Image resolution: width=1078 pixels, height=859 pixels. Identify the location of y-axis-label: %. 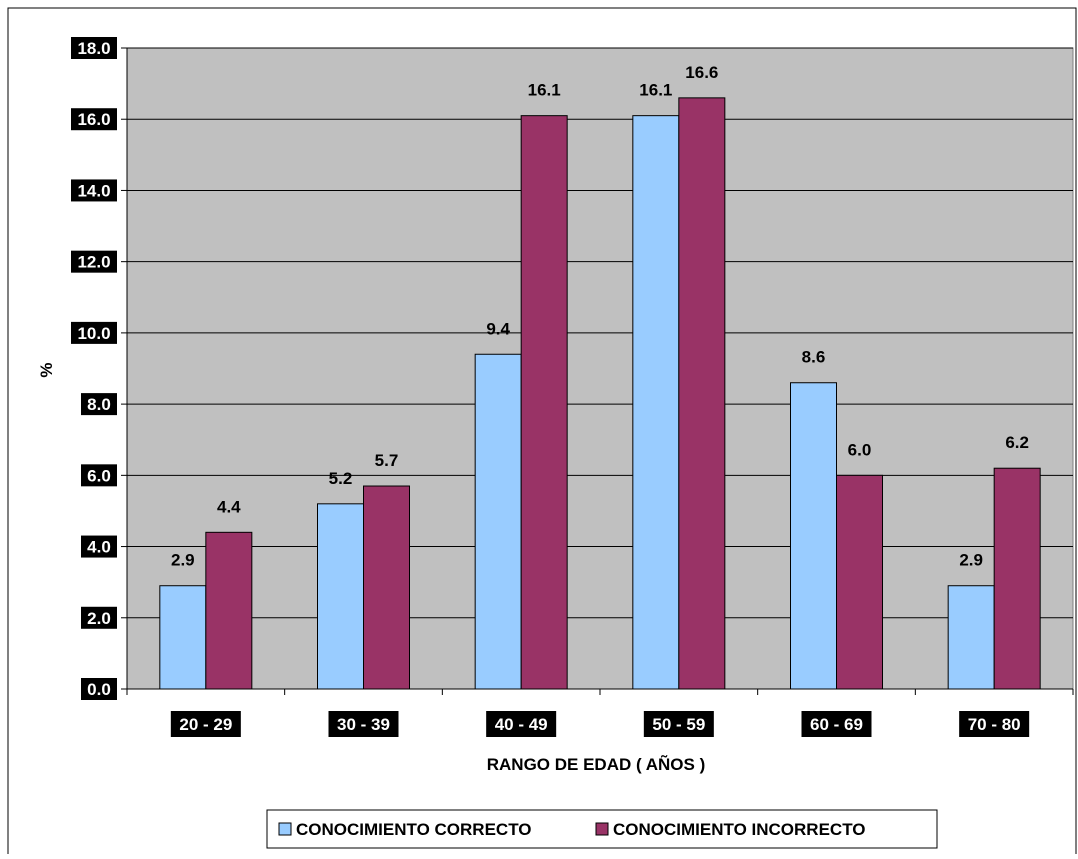
(46, 369).